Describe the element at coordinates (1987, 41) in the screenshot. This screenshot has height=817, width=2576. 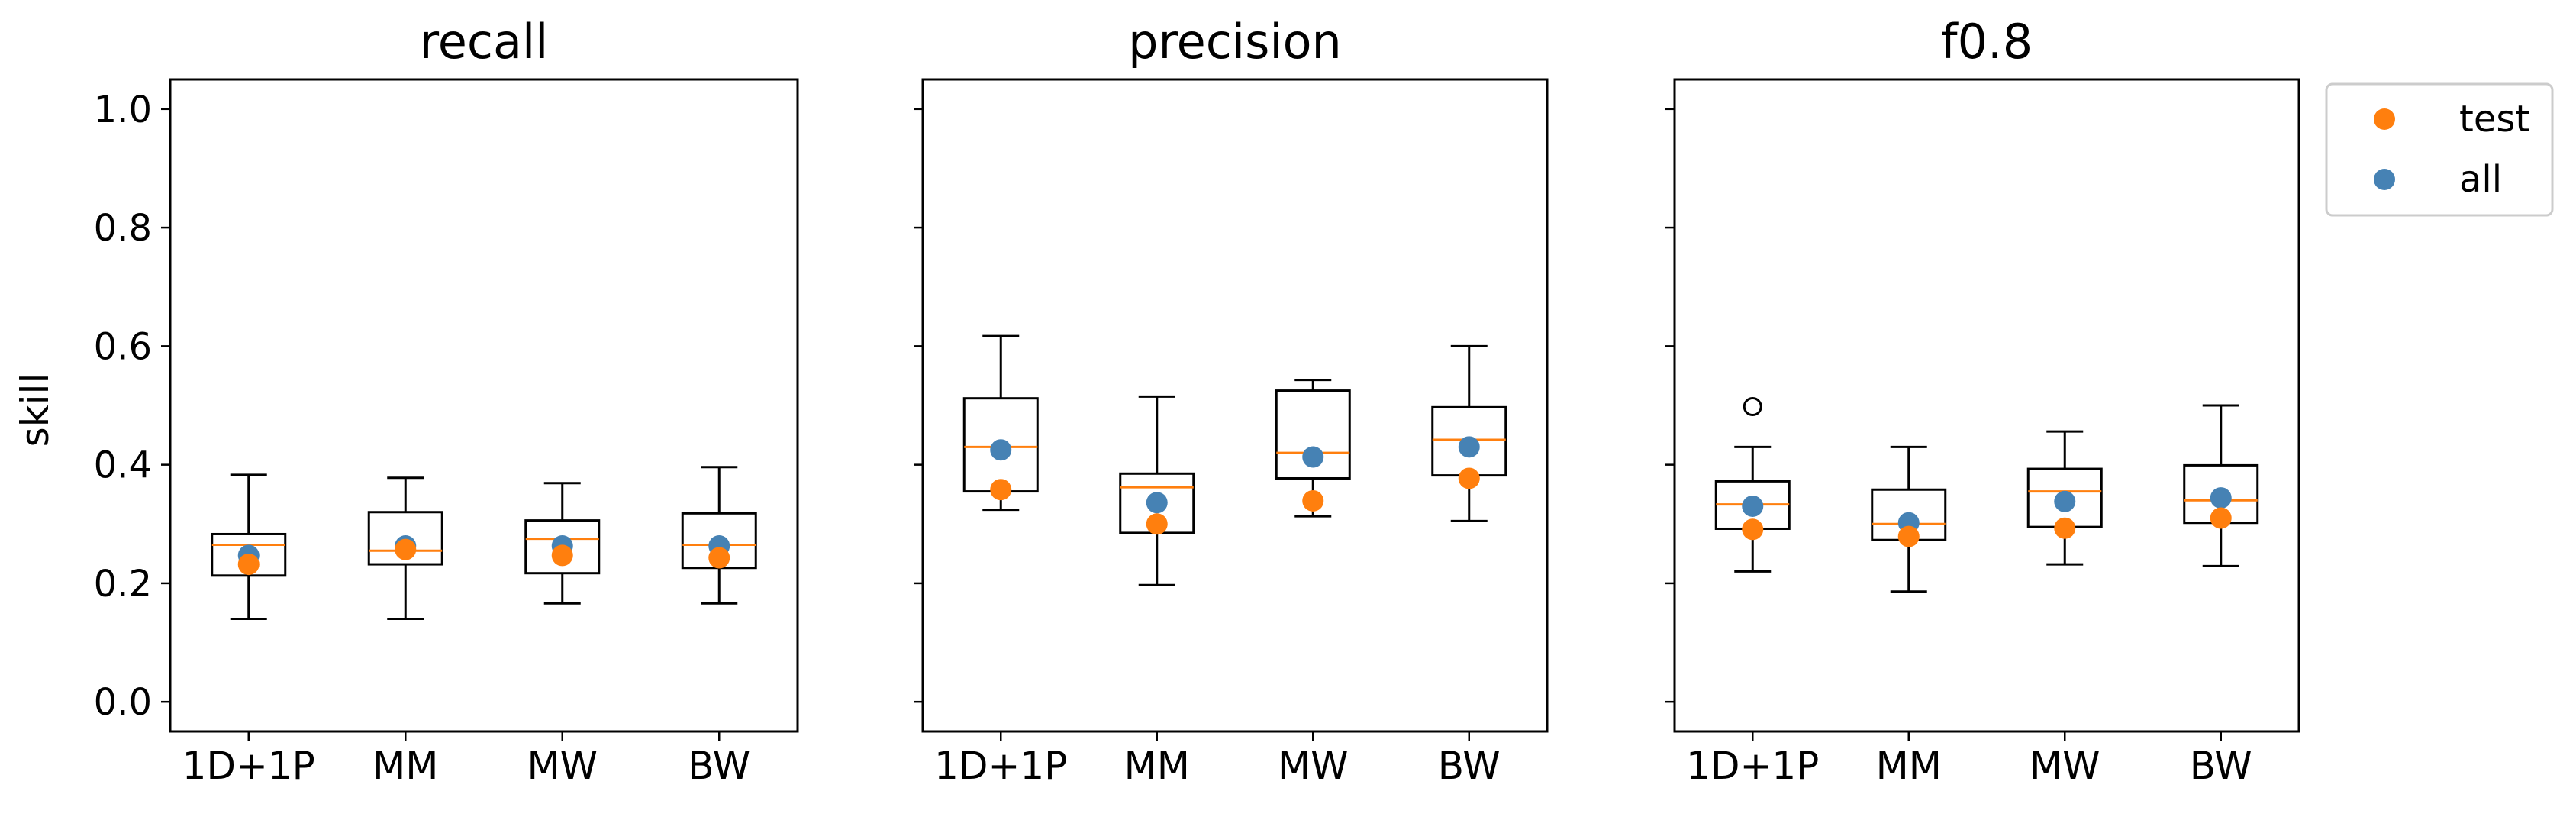
I see `panel-title: f0.8` at that location.